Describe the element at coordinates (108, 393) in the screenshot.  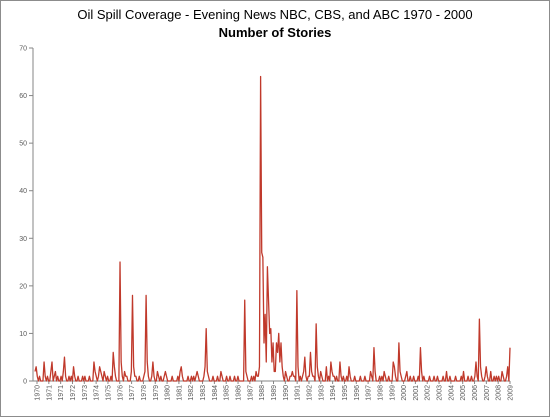
I see `x-tick-label: 1975` at that location.